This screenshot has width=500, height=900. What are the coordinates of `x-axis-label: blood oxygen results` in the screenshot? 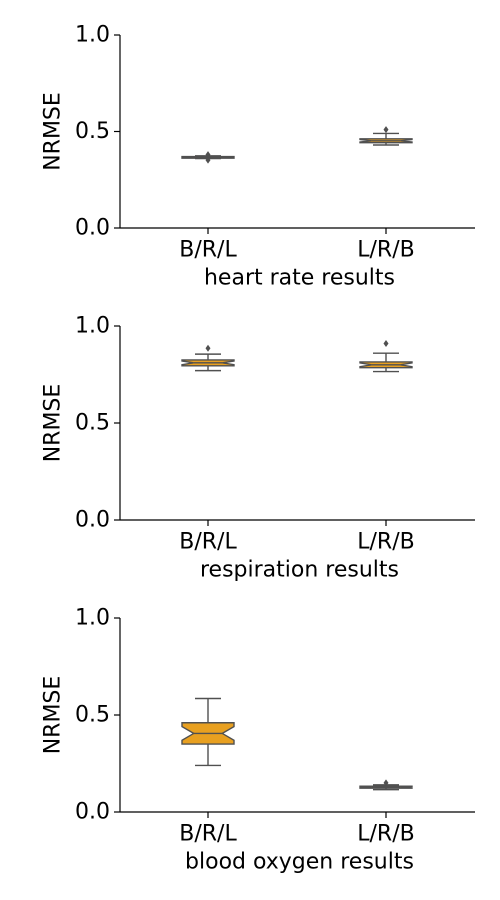 It's located at (299, 862).